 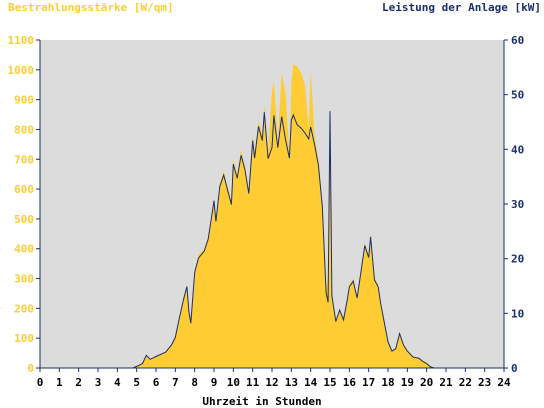 What do you see at coordinates (24, 338) in the screenshot?
I see `y-left-tick-label: 100` at bounding box center [24, 338].